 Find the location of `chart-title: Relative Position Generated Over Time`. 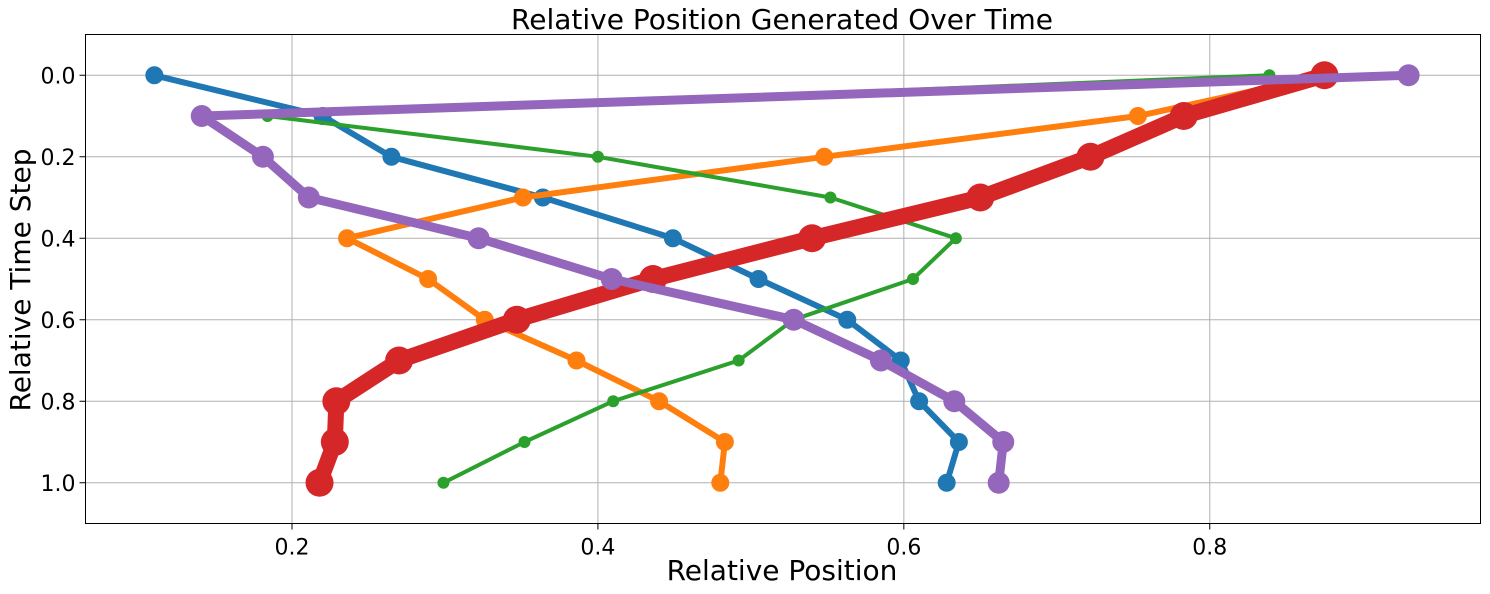

chart-title: Relative Position Generated Over Time is located at coordinates (782, 19).